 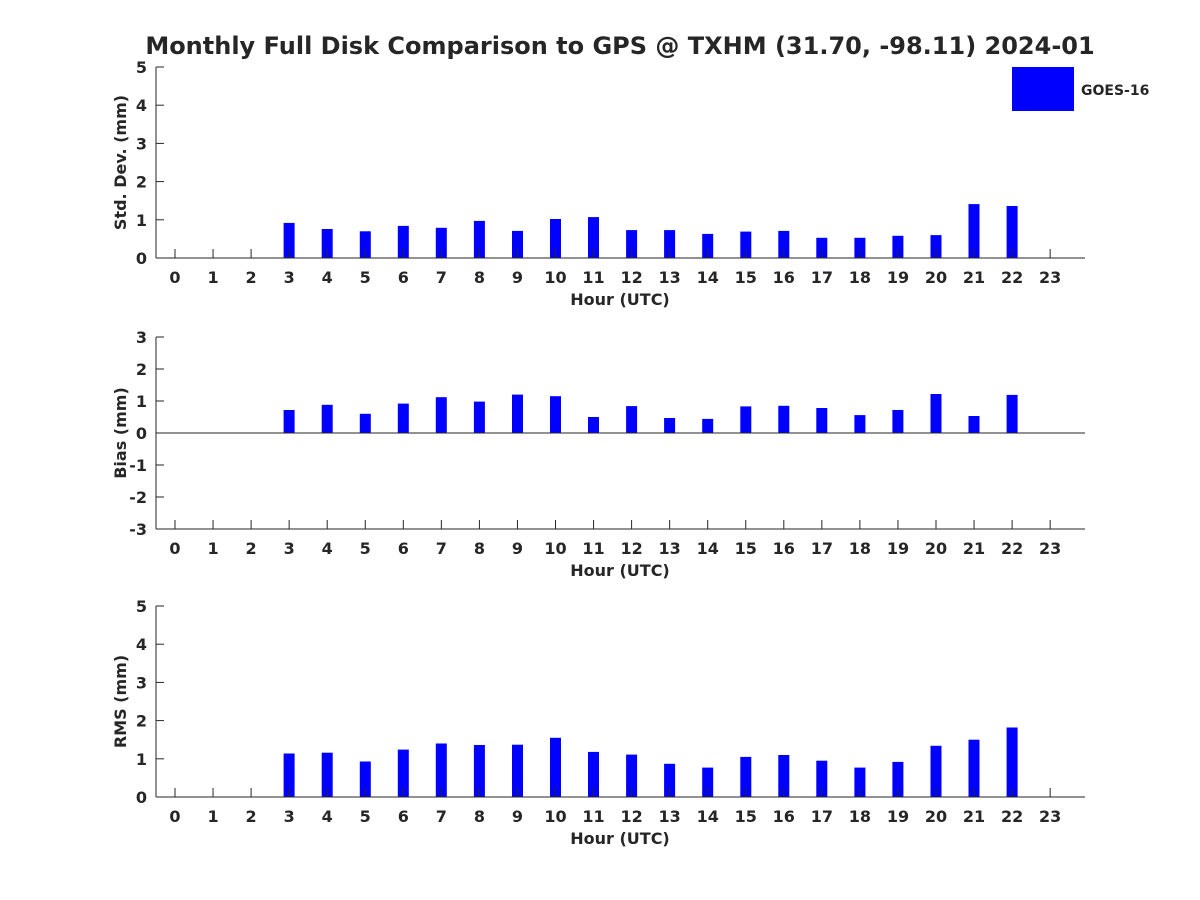 What do you see at coordinates (1043, 89) in the screenshot?
I see `legend-swatch` at bounding box center [1043, 89].